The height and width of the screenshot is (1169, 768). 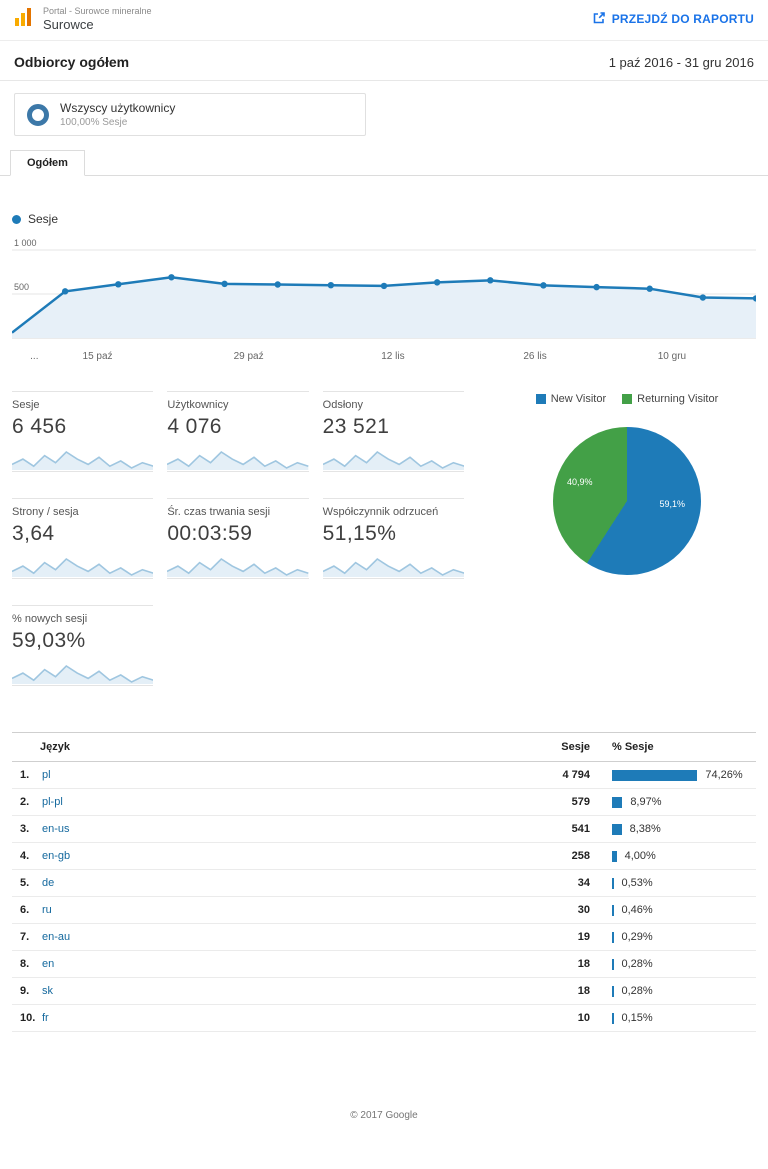 I want to click on legend-new-visitor: New Visitor, so click(x=571, y=399).